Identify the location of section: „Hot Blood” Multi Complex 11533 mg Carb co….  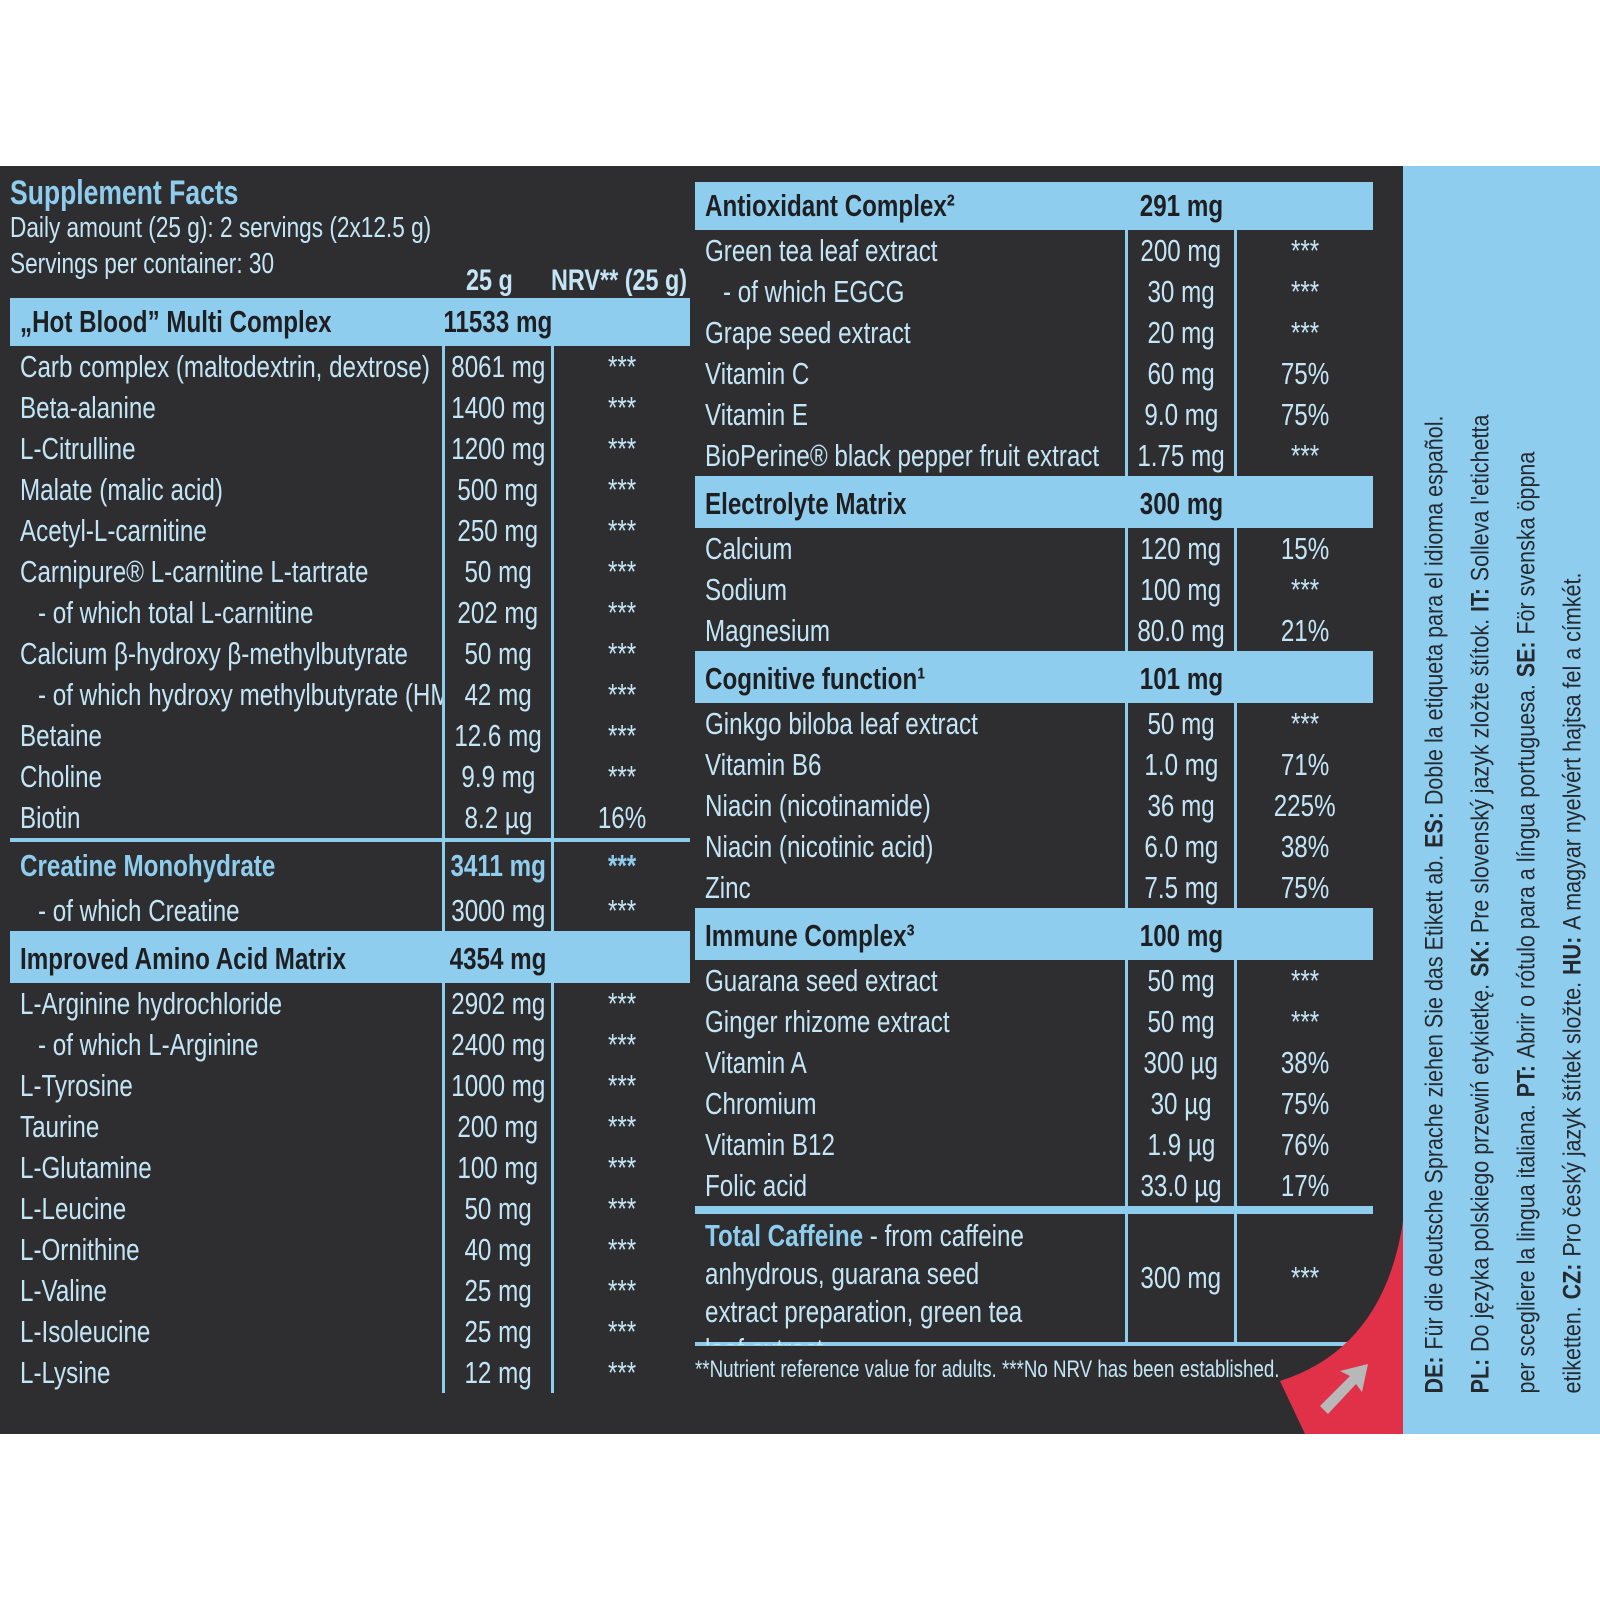
(350, 570).